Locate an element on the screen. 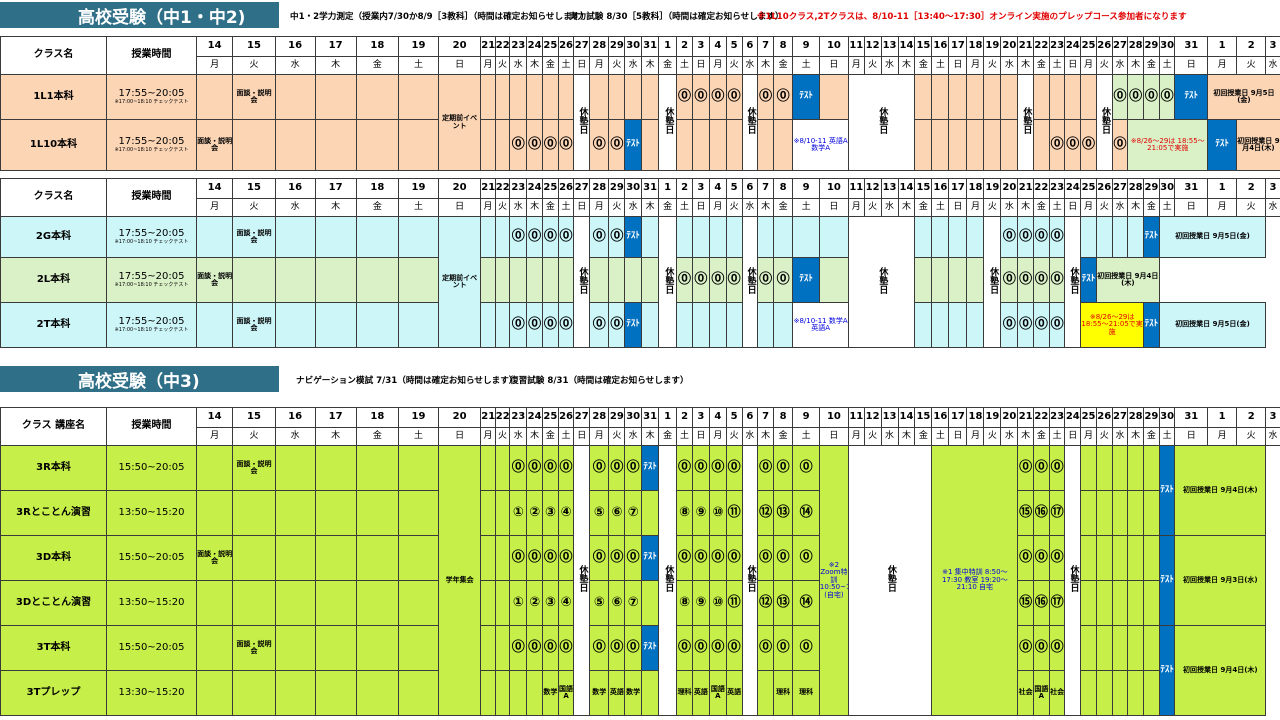  header-date: 14 is located at coordinates (214, 188).